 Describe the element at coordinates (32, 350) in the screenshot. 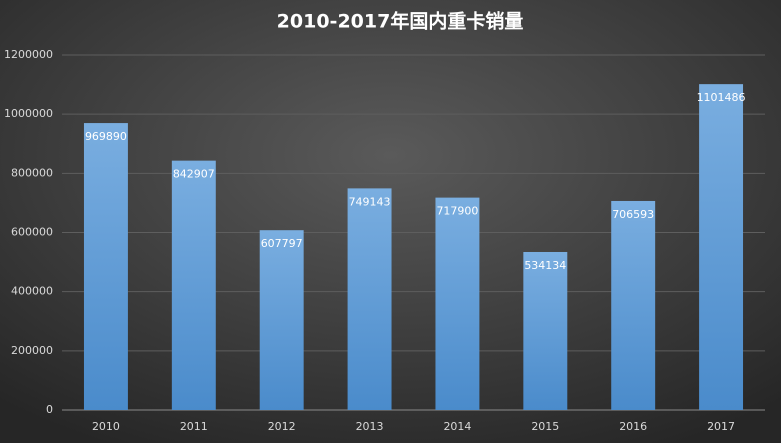

I see `y-tick-label: 200000` at that location.